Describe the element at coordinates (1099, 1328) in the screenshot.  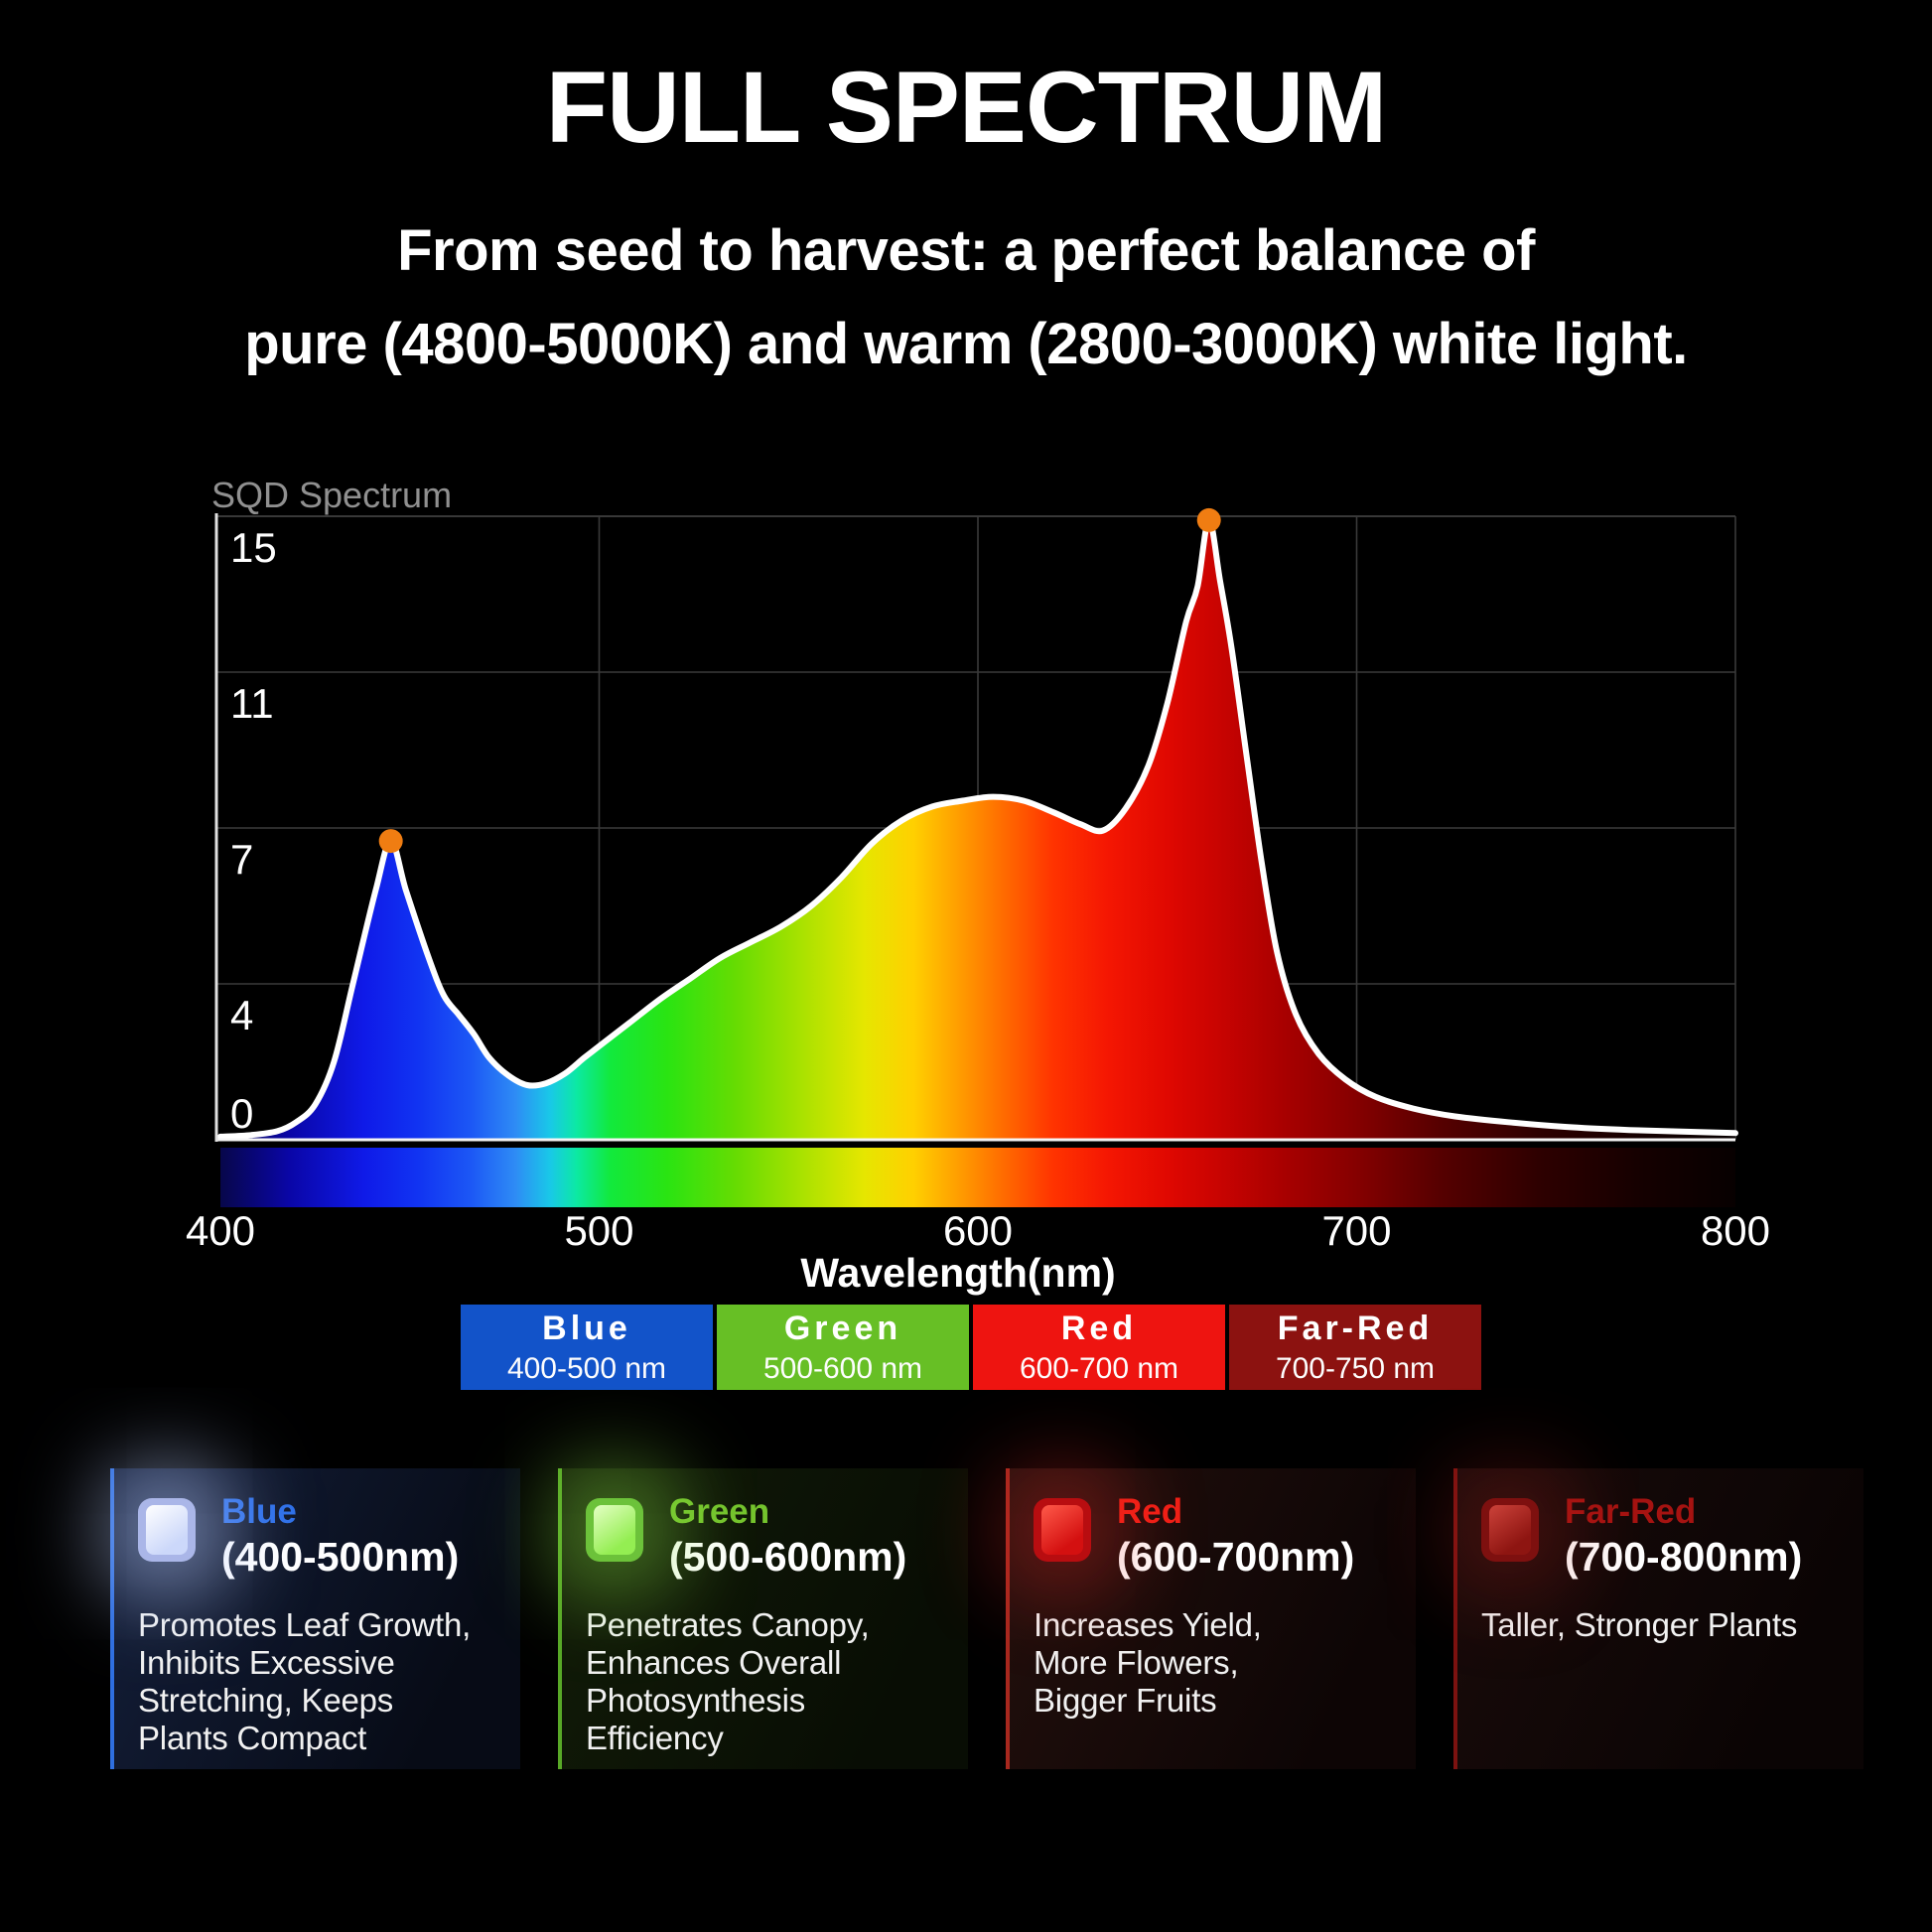
I see `legend-label: Red` at that location.